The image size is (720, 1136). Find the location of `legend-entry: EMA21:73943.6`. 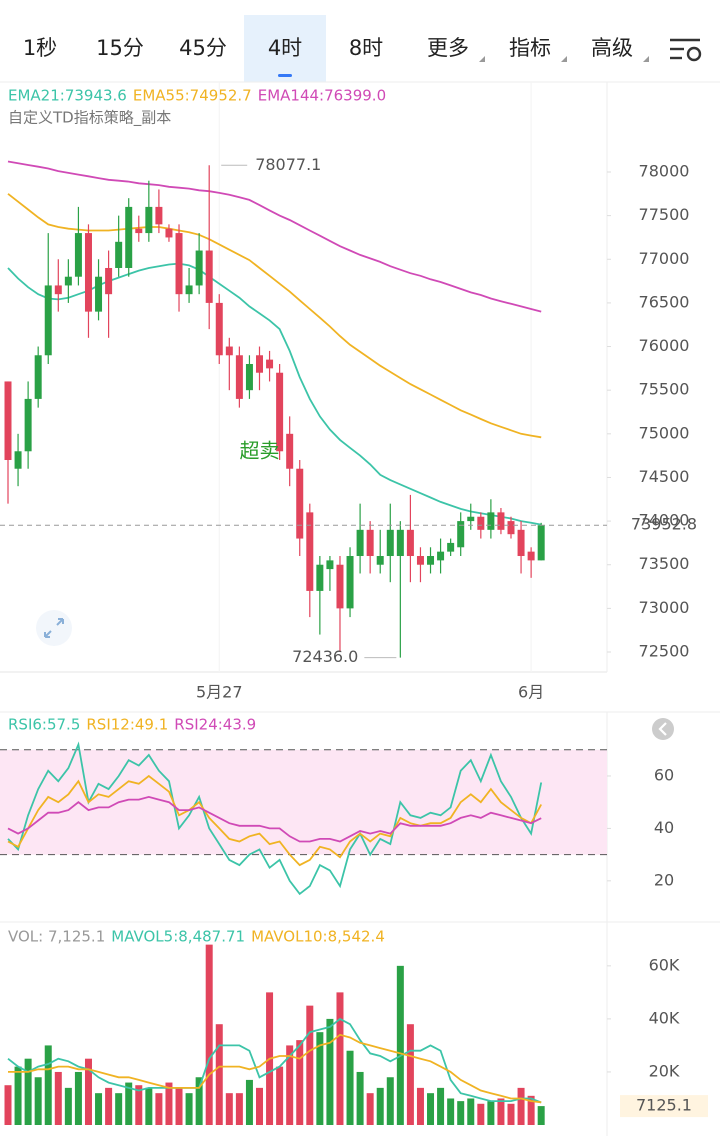

legend-entry: EMA21:73943.6 is located at coordinates (67, 96).